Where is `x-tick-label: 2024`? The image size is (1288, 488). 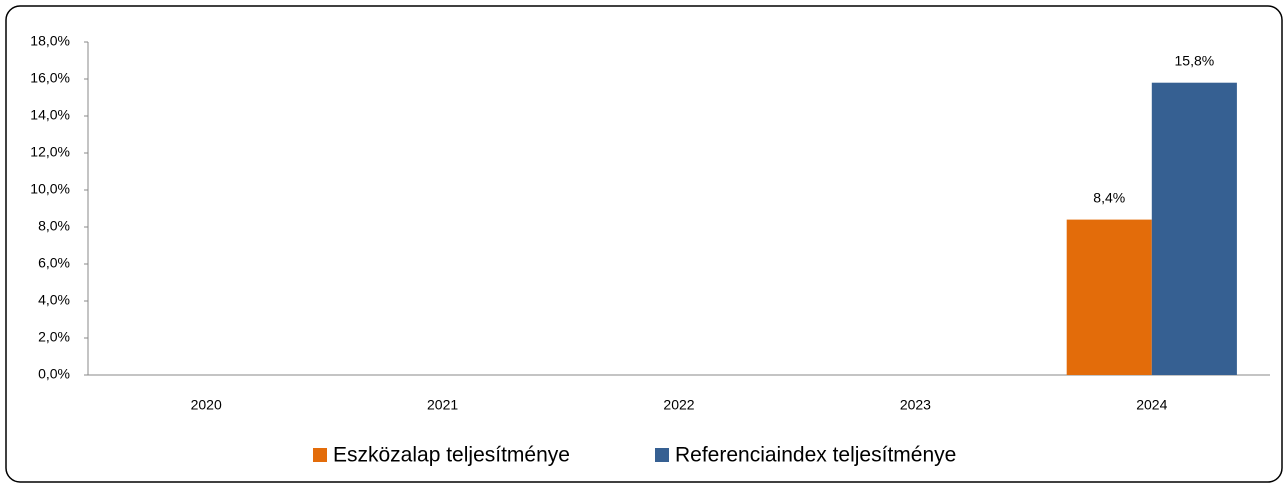
x-tick-label: 2024 is located at coordinates (1151, 405).